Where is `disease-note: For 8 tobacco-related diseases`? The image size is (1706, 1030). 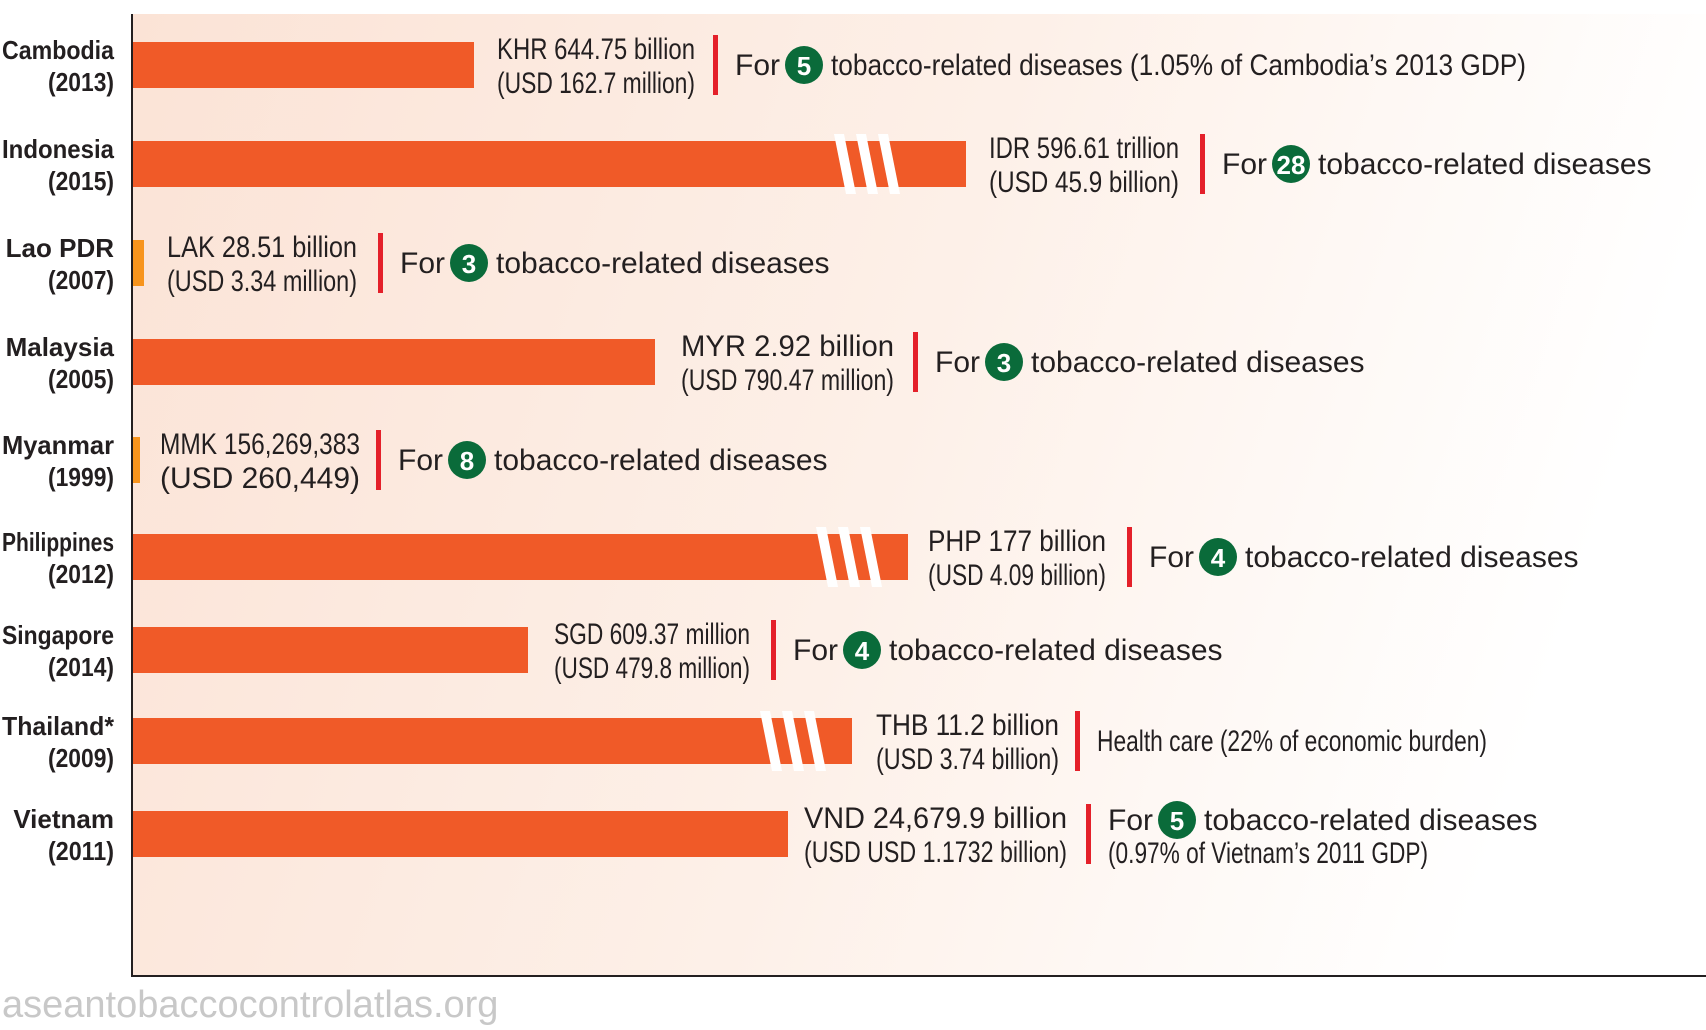
disease-note: For 8 tobacco-related diseases is located at coordinates (613, 460).